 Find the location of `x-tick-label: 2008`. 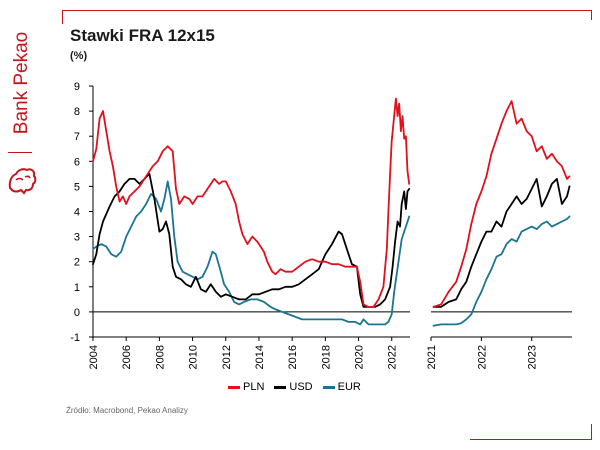

x-tick-label: 2008 is located at coordinates (160, 357).